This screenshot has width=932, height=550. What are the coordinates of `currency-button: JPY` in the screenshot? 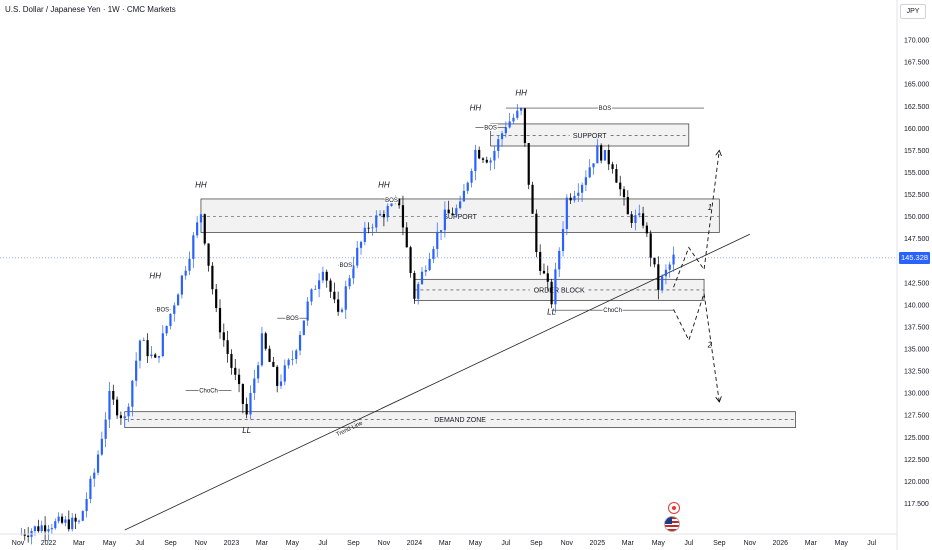 It's located at (913, 11).